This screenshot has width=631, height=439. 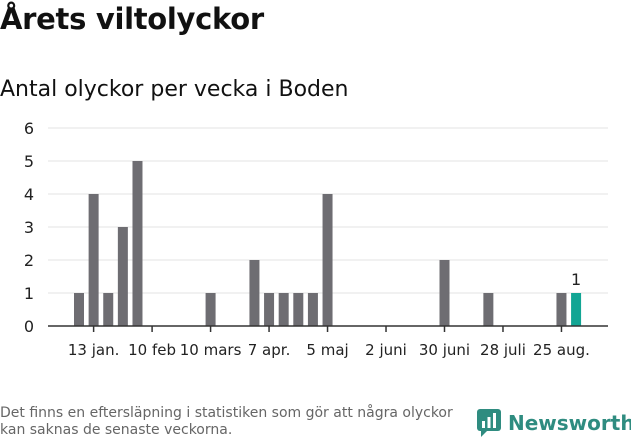 What do you see at coordinates (29, 161) in the screenshot?
I see `y-tick-label: 5` at bounding box center [29, 161].